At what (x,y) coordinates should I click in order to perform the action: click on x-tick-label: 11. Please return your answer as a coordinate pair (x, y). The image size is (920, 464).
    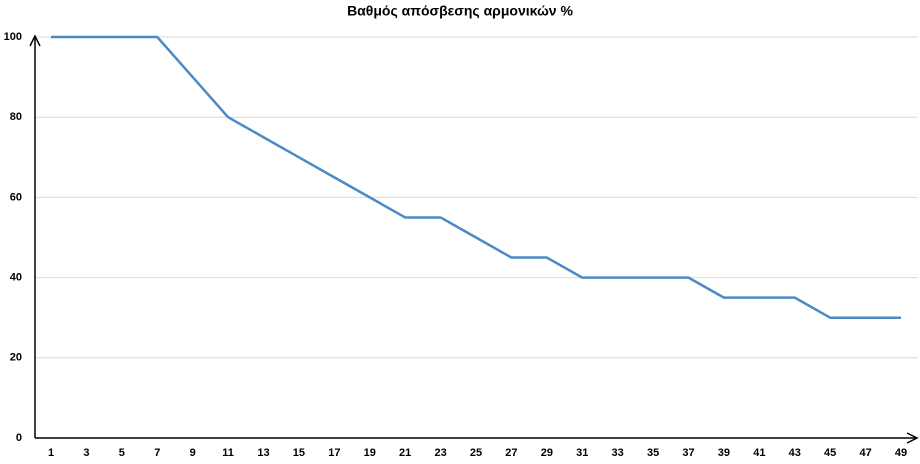
    Looking at the image, I should click on (228, 453).